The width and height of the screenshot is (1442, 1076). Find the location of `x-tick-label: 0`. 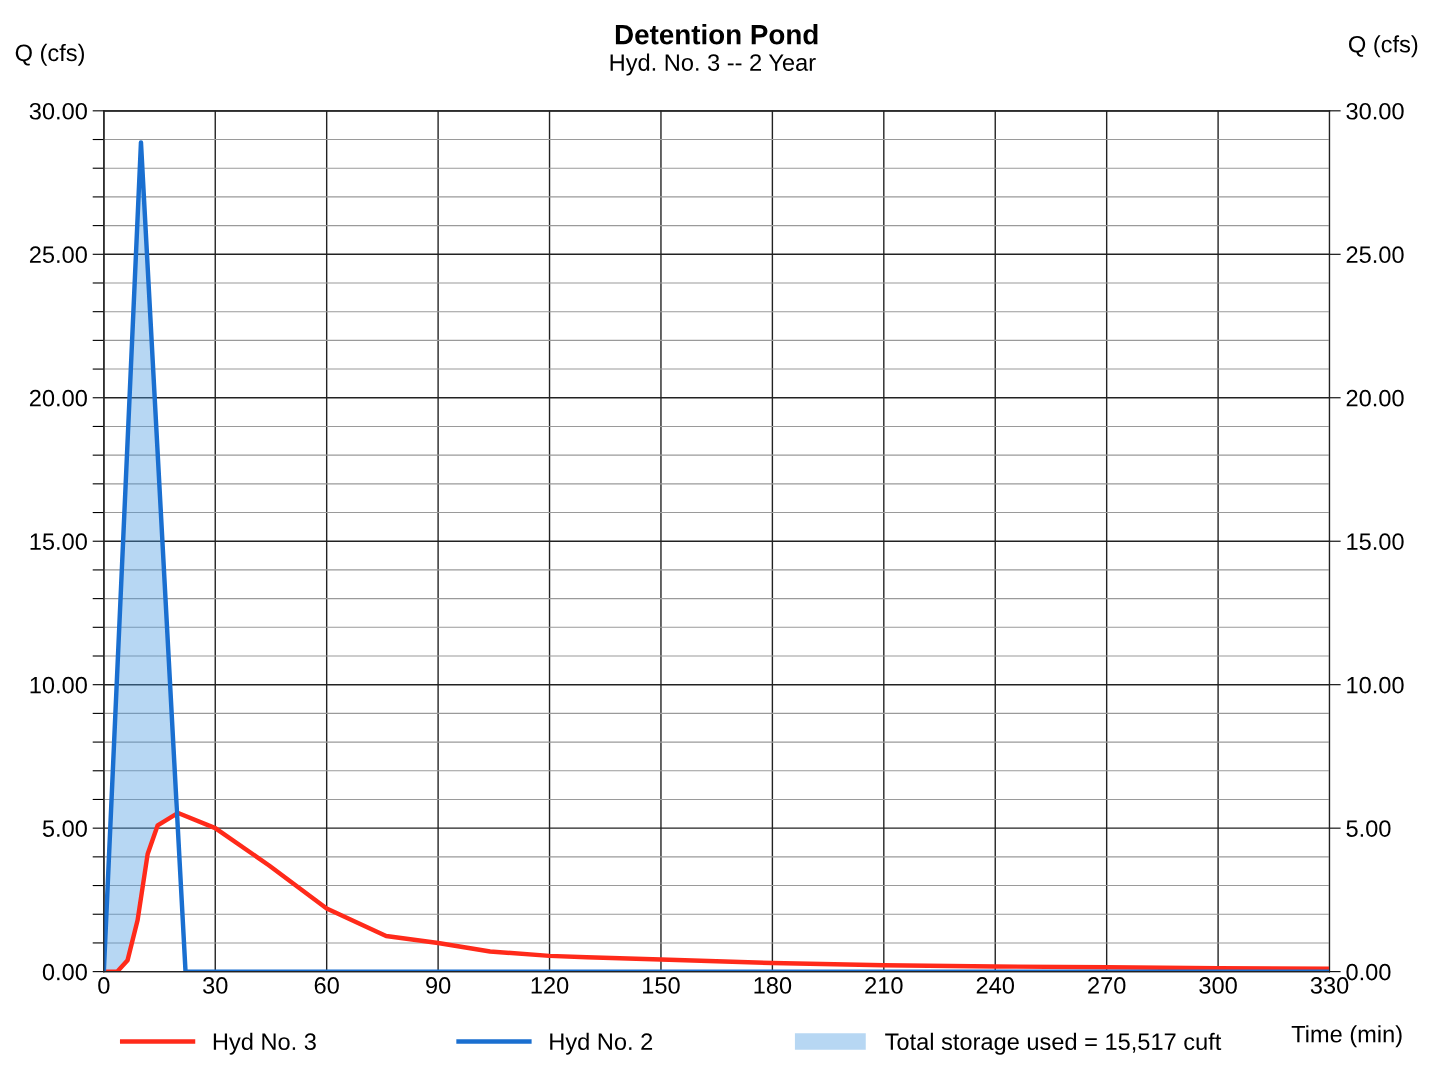

x-tick-label: 0 is located at coordinates (104, 985).